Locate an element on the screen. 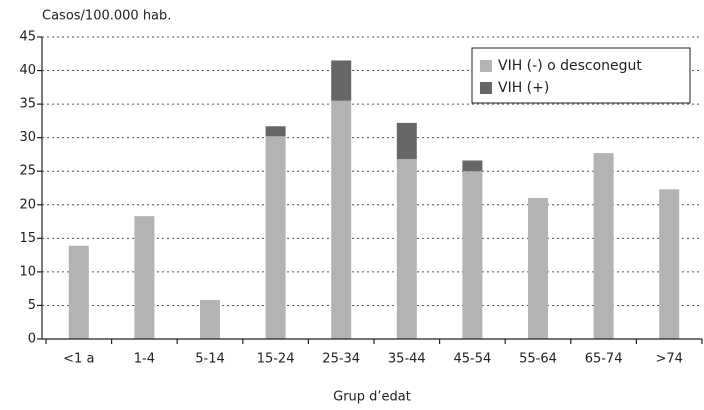 The height and width of the screenshot is (410, 704). x-tick-label: 35-44 is located at coordinates (407, 359).